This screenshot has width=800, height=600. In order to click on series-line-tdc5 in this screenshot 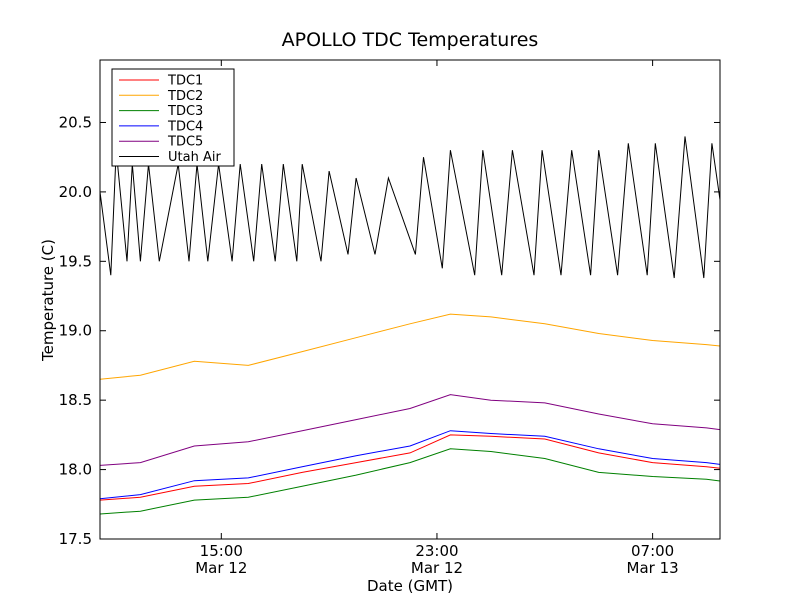, I will do `click(410, 430)`.